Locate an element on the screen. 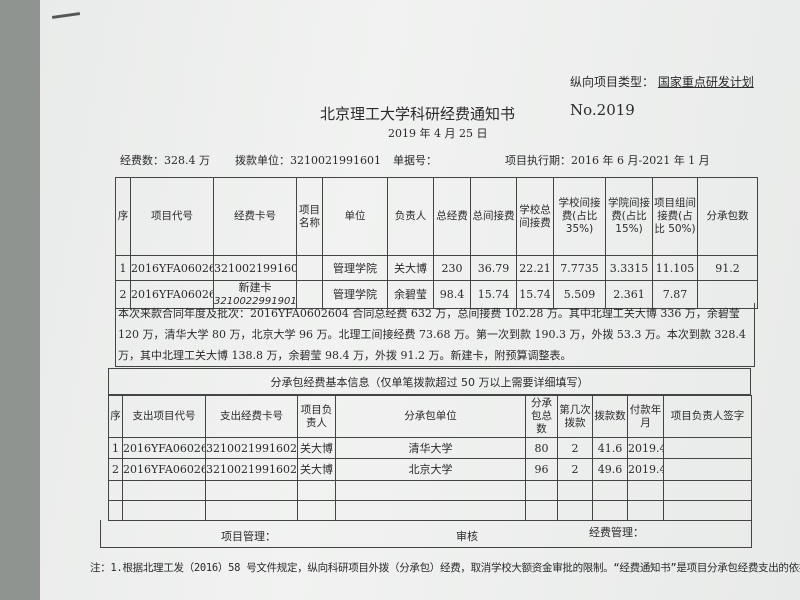 This screenshot has height=600, width=800. cell: 3.3315 is located at coordinates (629, 268).